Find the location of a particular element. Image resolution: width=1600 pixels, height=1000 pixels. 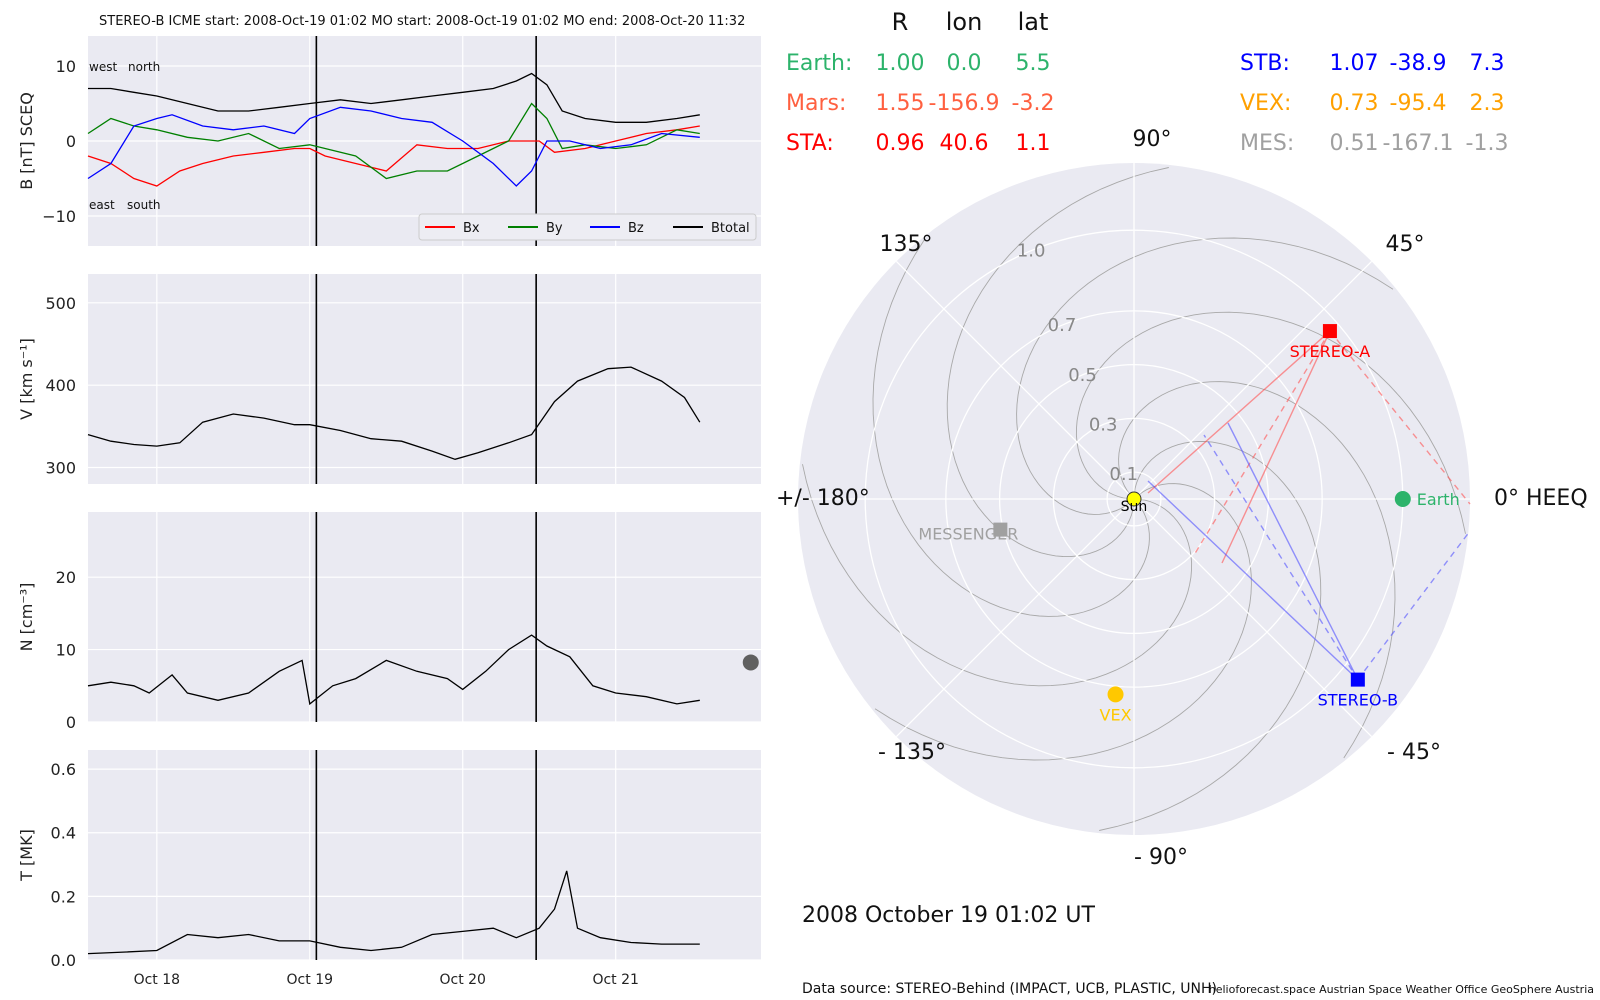

angle-label-180: +/- 180° is located at coordinates (823, 498).